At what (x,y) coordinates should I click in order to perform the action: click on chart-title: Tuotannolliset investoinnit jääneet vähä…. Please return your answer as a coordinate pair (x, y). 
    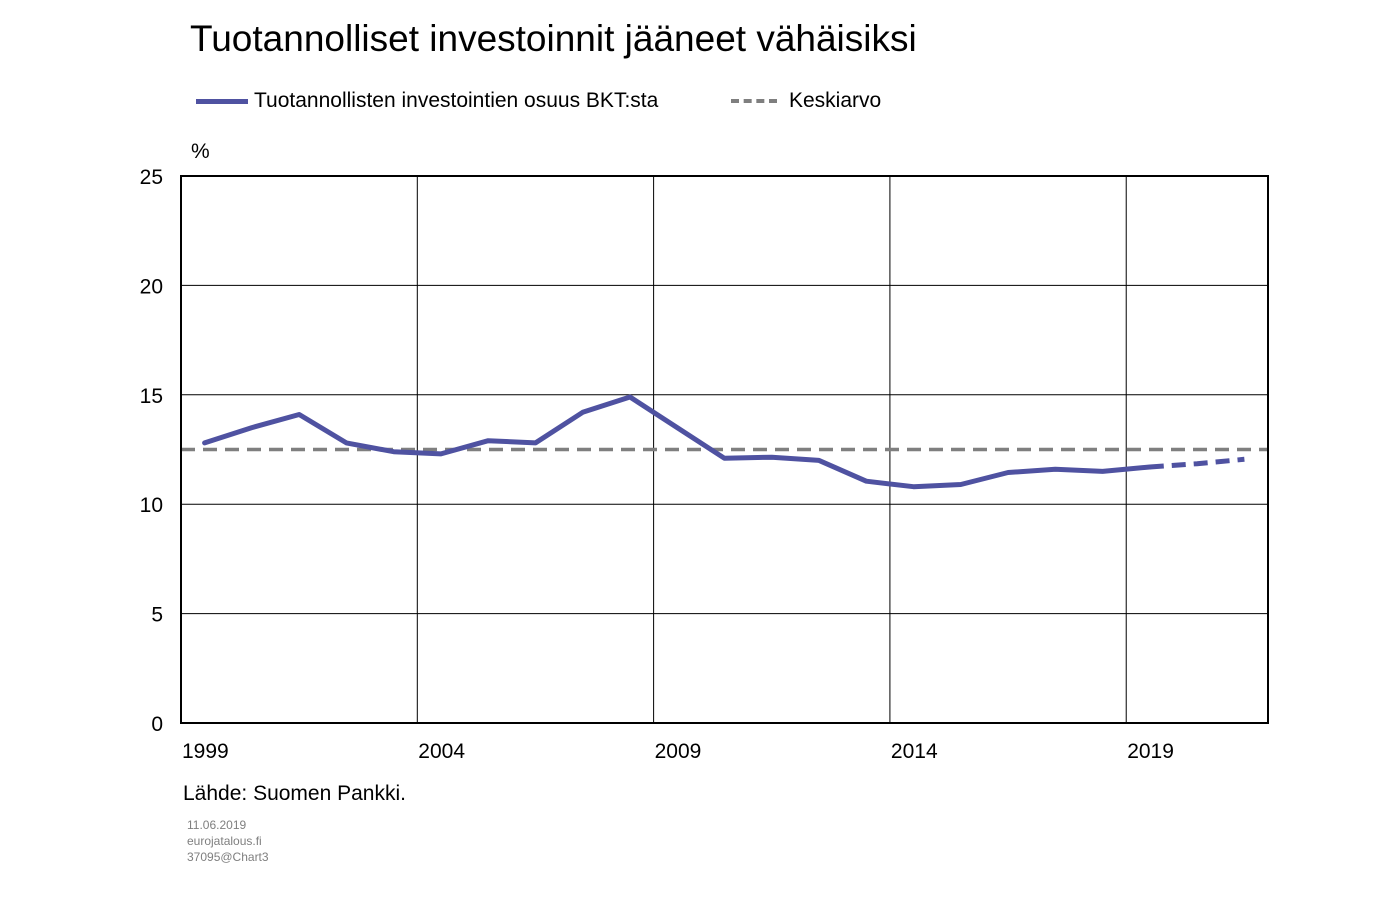
    Looking at the image, I should click on (553, 38).